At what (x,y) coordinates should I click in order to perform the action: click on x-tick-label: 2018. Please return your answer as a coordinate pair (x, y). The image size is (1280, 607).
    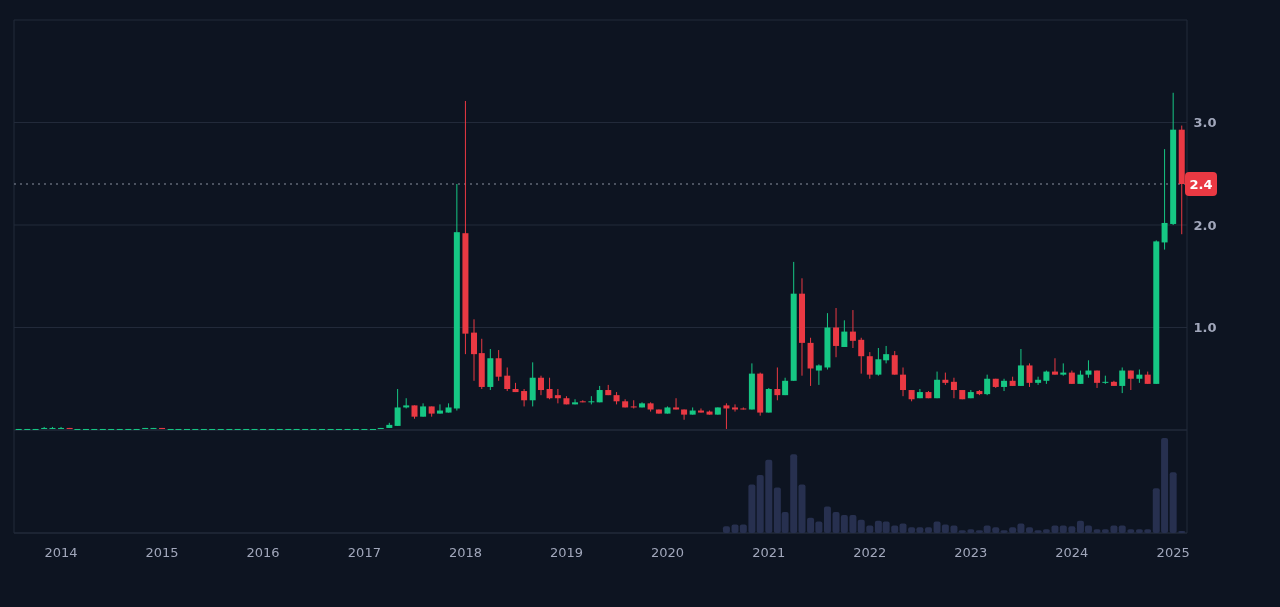
    Looking at the image, I should click on (465, 552).